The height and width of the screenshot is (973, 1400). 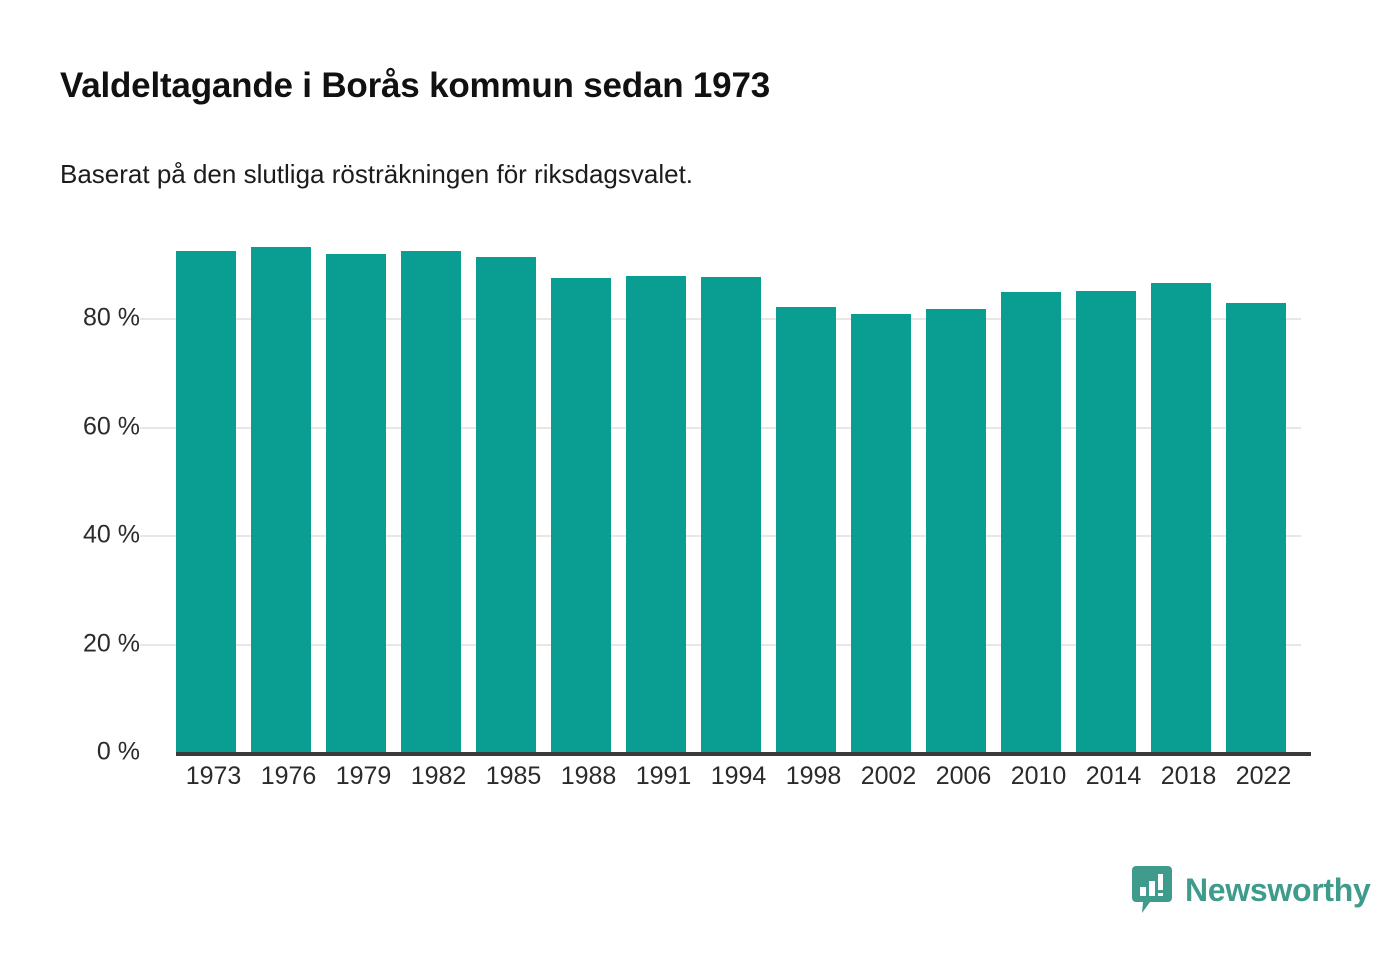 I want to click on x-axis-tick-label: 1994, so click(x=738, y=776).